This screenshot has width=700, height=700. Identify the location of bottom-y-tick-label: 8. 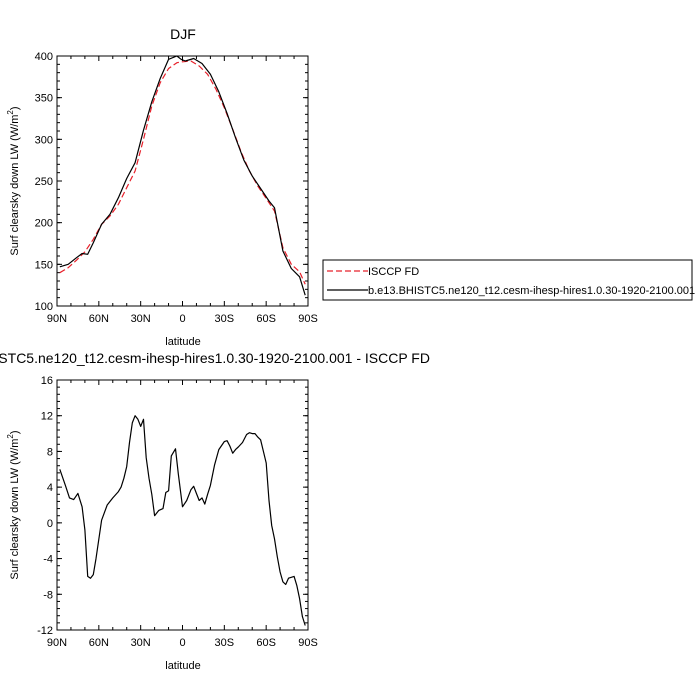
(50, 452).